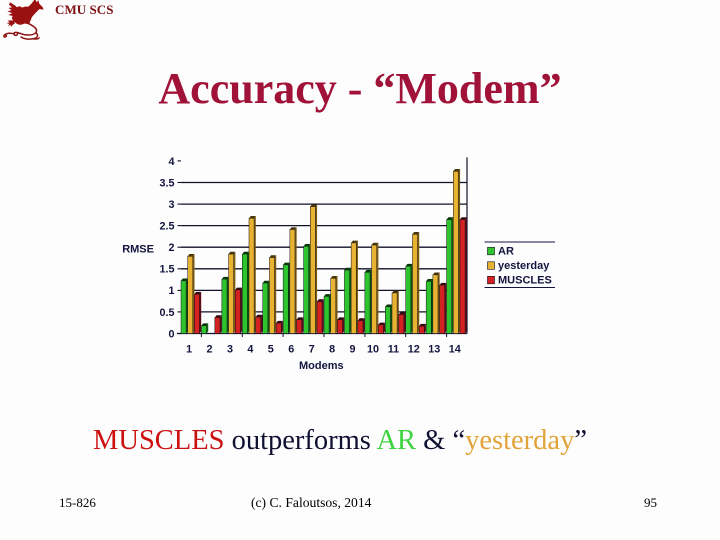 Image resolution: width=720 pixels, height=540 pixels. I want to click on svg-text: 11, so click(393, 349).